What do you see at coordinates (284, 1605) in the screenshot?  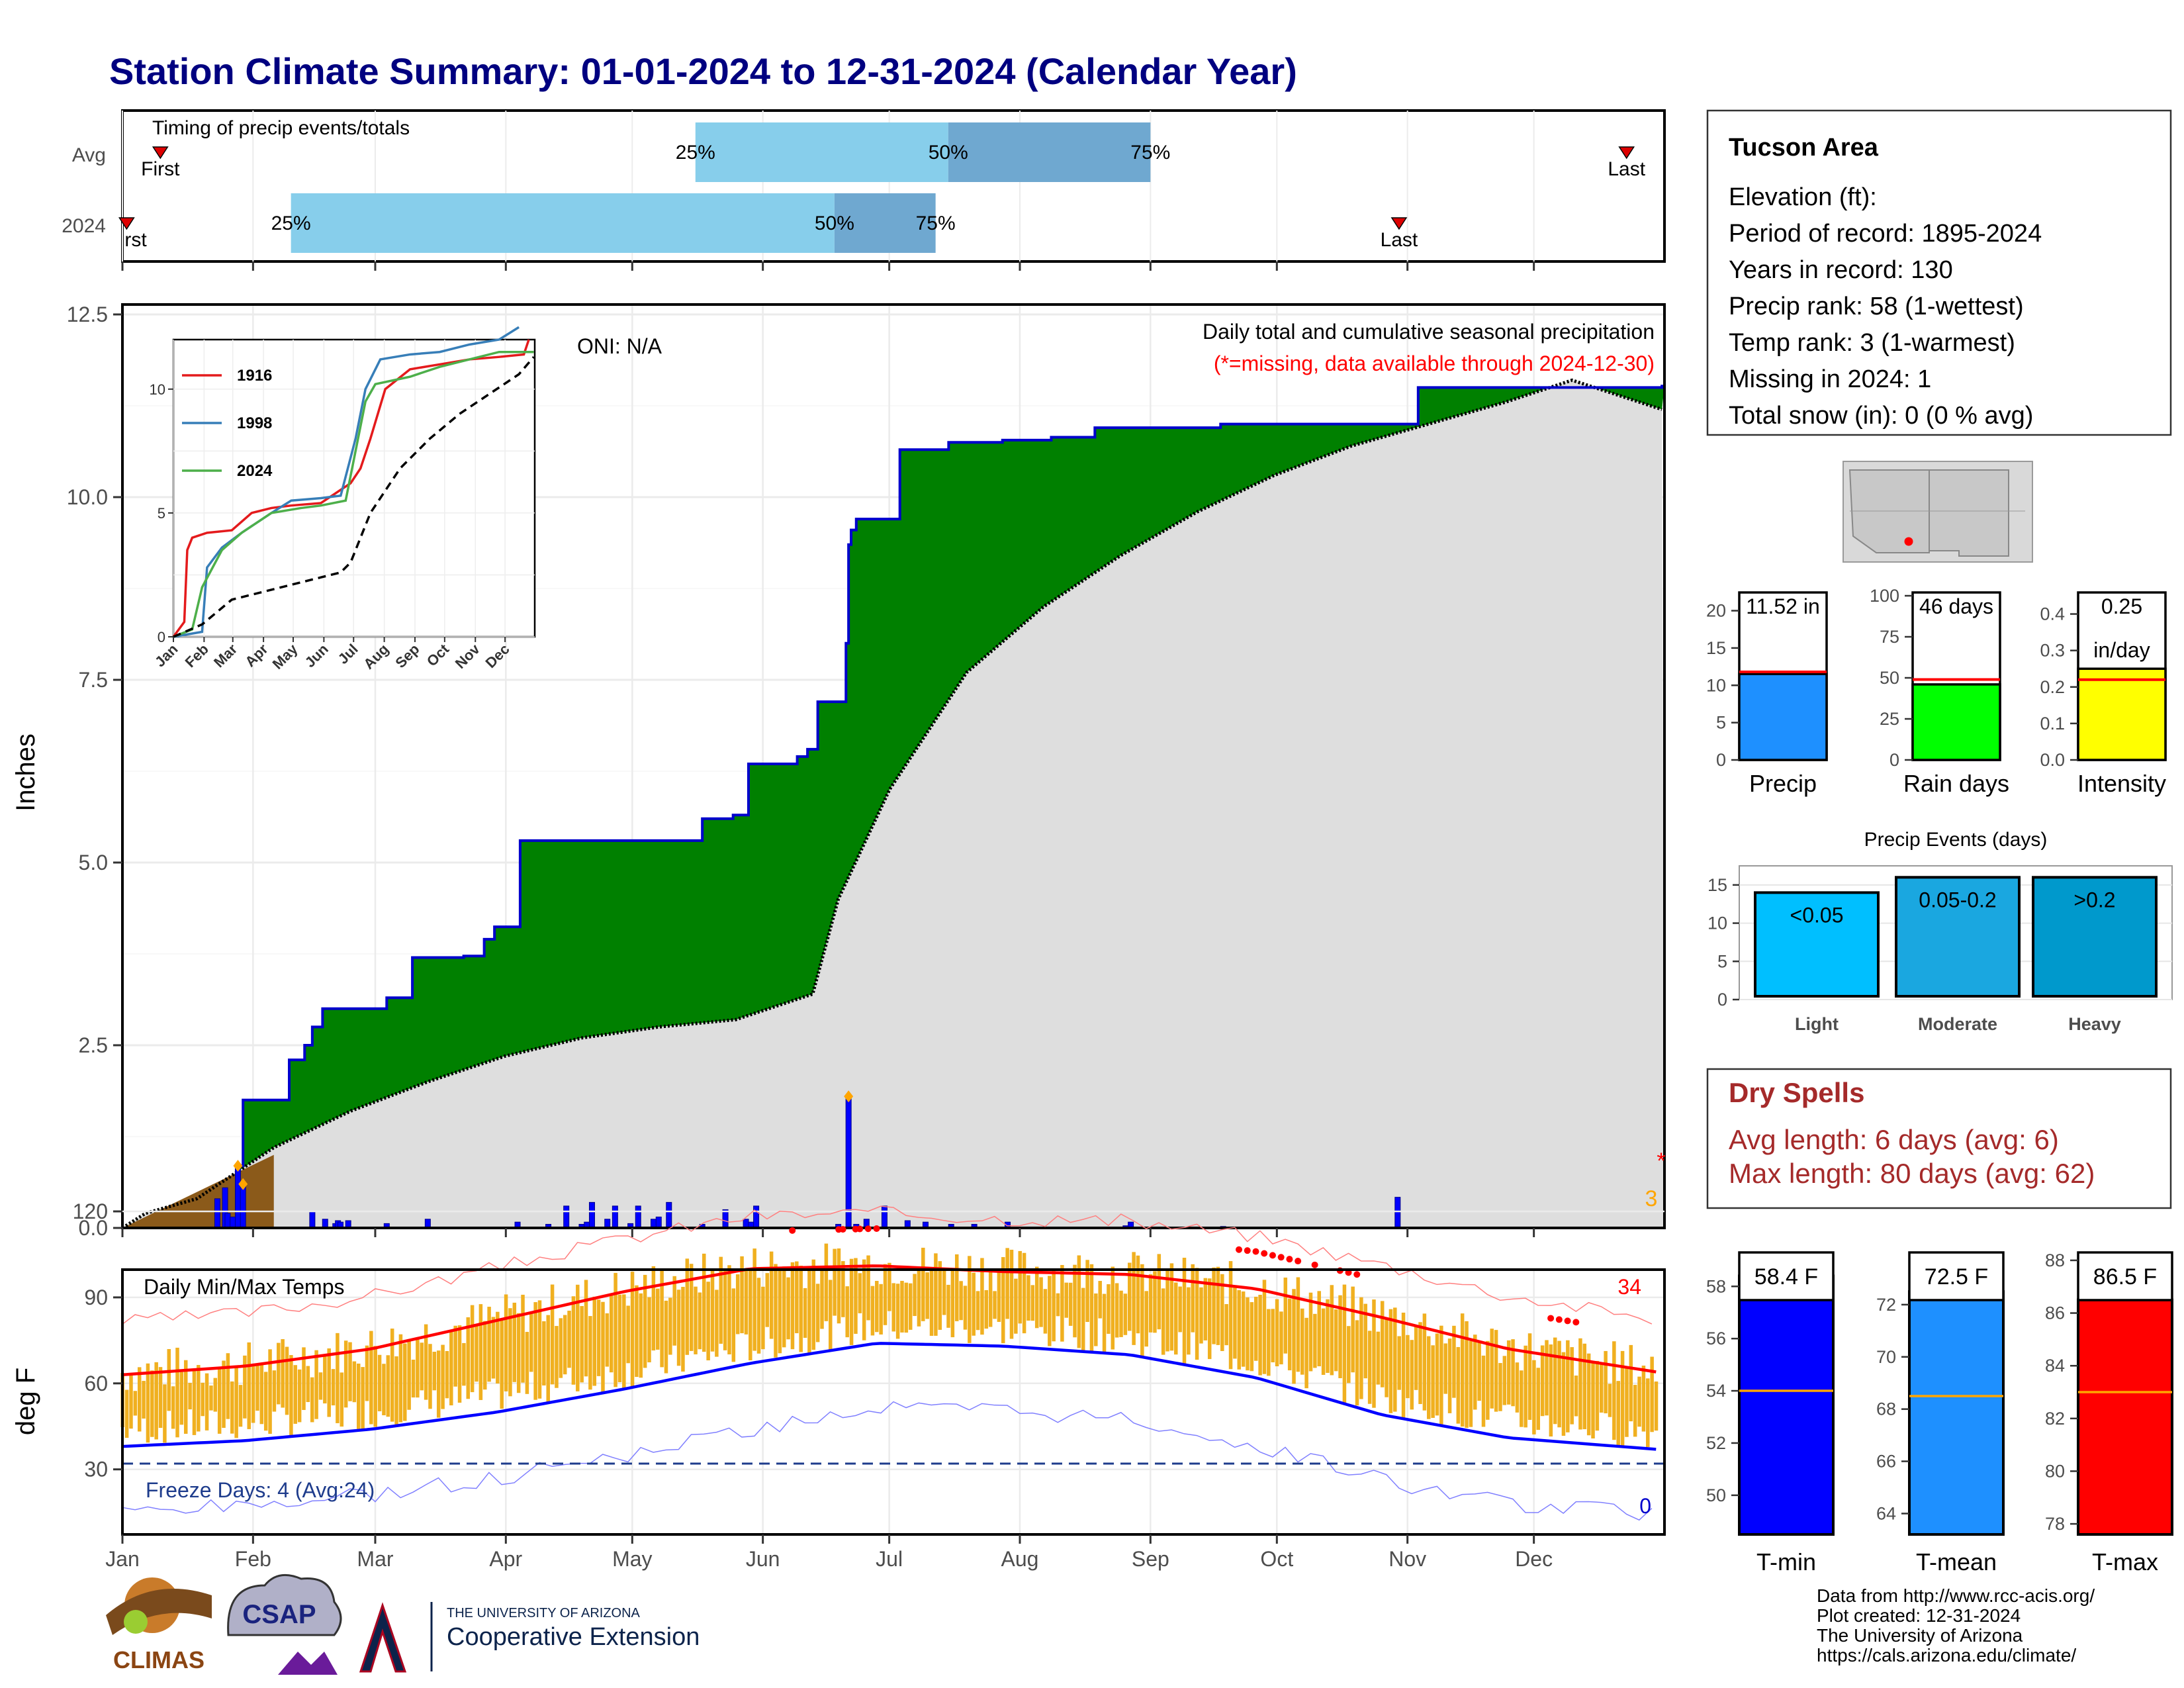 I see `csap-logo-cloud` at bounding box center [284, 1605].